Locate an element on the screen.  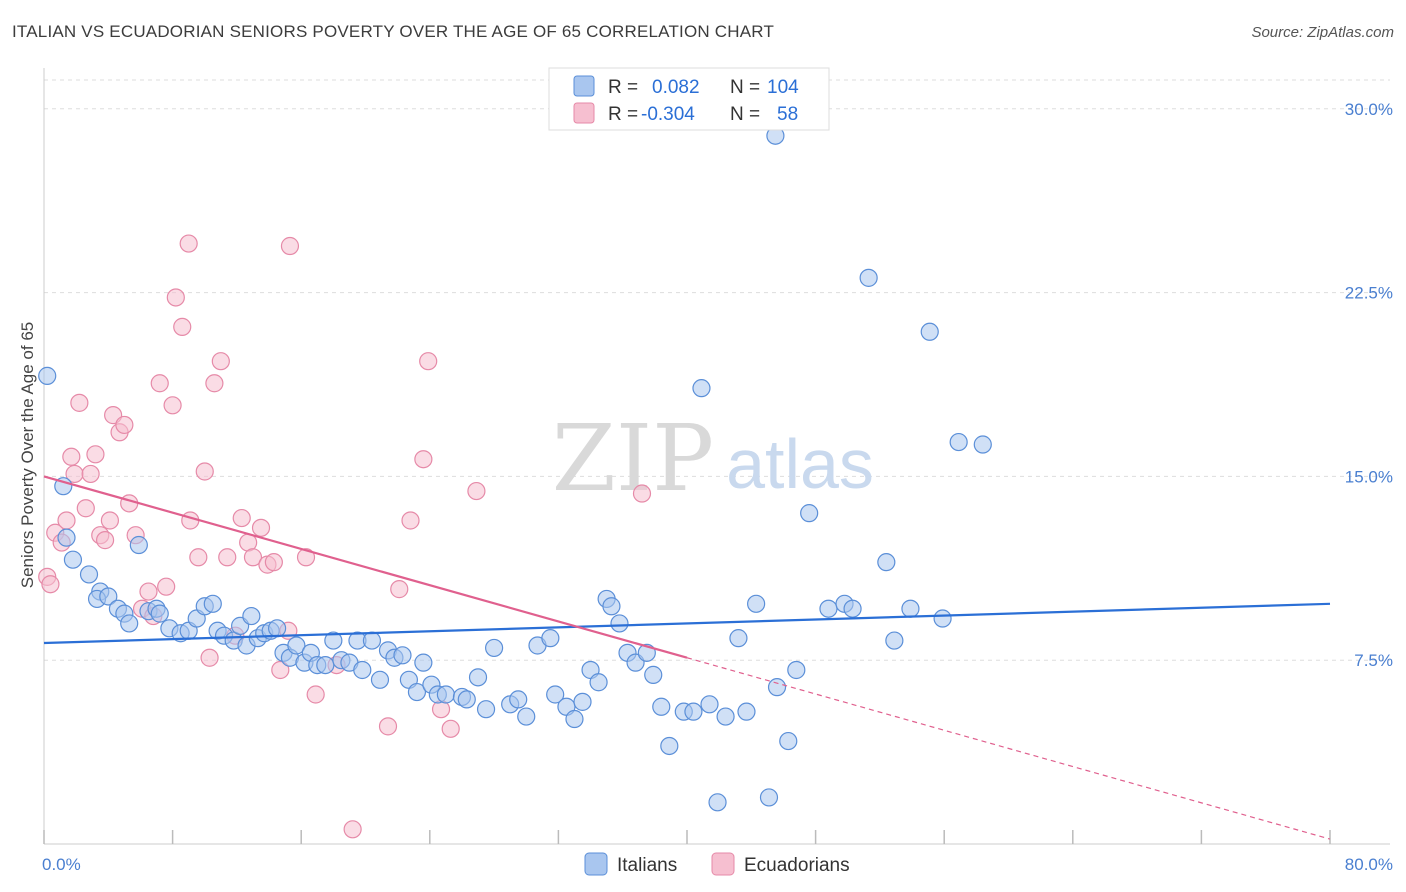
series-legend: Italians Ecuadorians is located at coordinates (717, 864).